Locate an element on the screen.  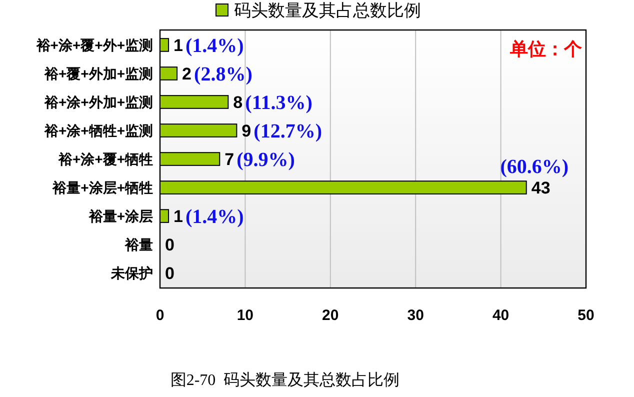
x-tick-label: 30 is located at coordinates (415, 315).